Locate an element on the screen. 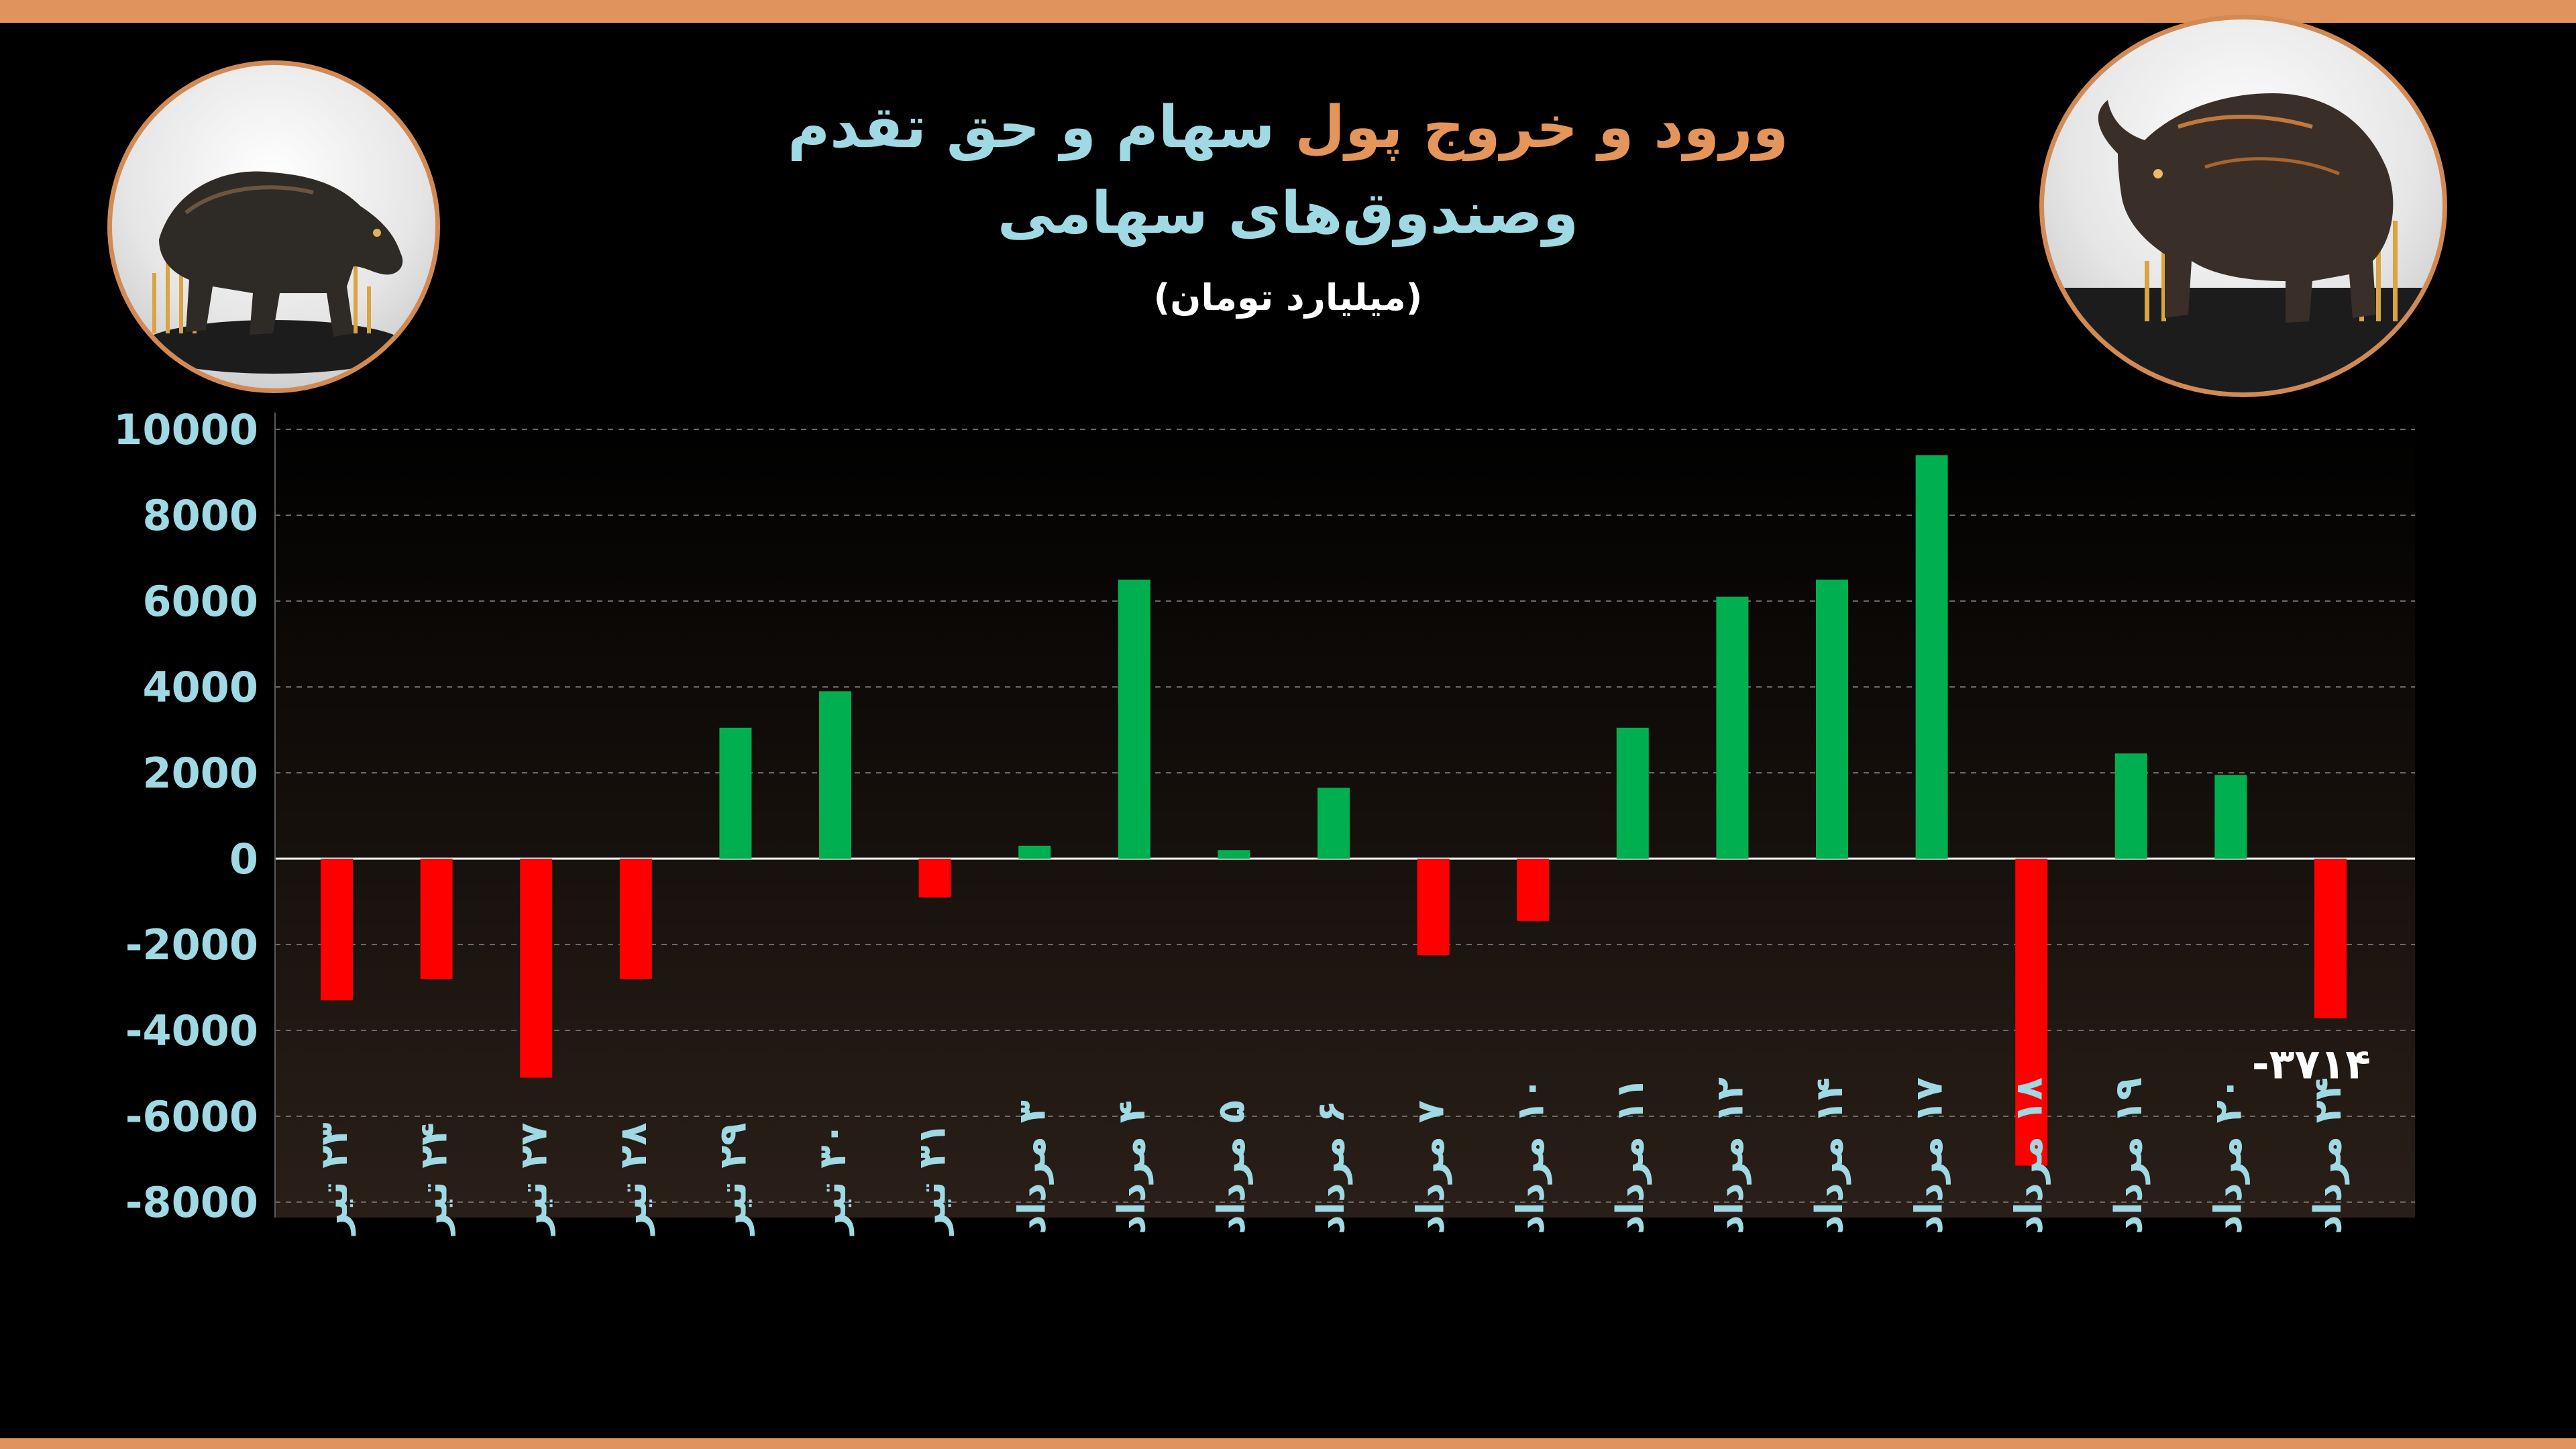 The image size is (2576, 1449). chart-unit-label: (میلیارد تومان) is located at coordinates (1288, 297).